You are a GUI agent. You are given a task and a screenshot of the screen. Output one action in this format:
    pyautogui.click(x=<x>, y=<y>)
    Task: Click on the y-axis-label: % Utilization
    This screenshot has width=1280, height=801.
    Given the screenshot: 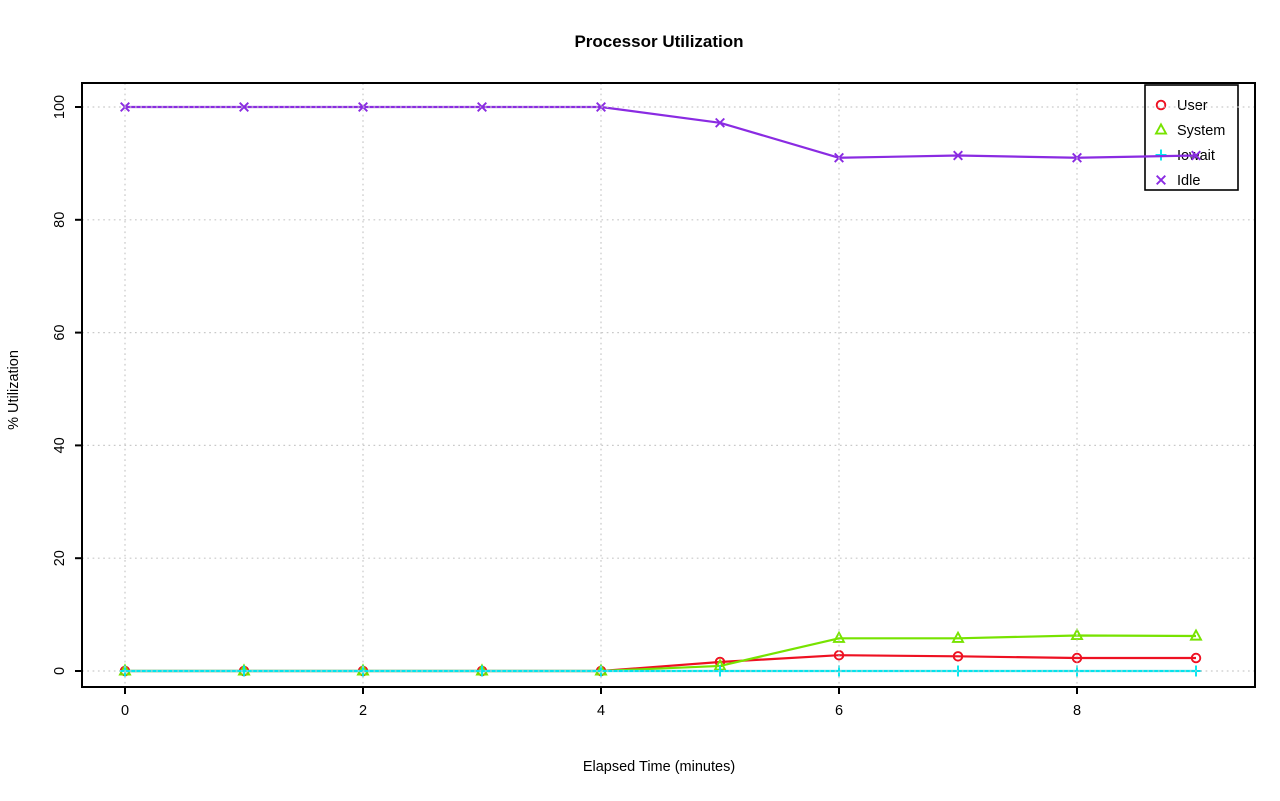 What is the action you would take?
    pyautogui.click(x=14, y=390)
    